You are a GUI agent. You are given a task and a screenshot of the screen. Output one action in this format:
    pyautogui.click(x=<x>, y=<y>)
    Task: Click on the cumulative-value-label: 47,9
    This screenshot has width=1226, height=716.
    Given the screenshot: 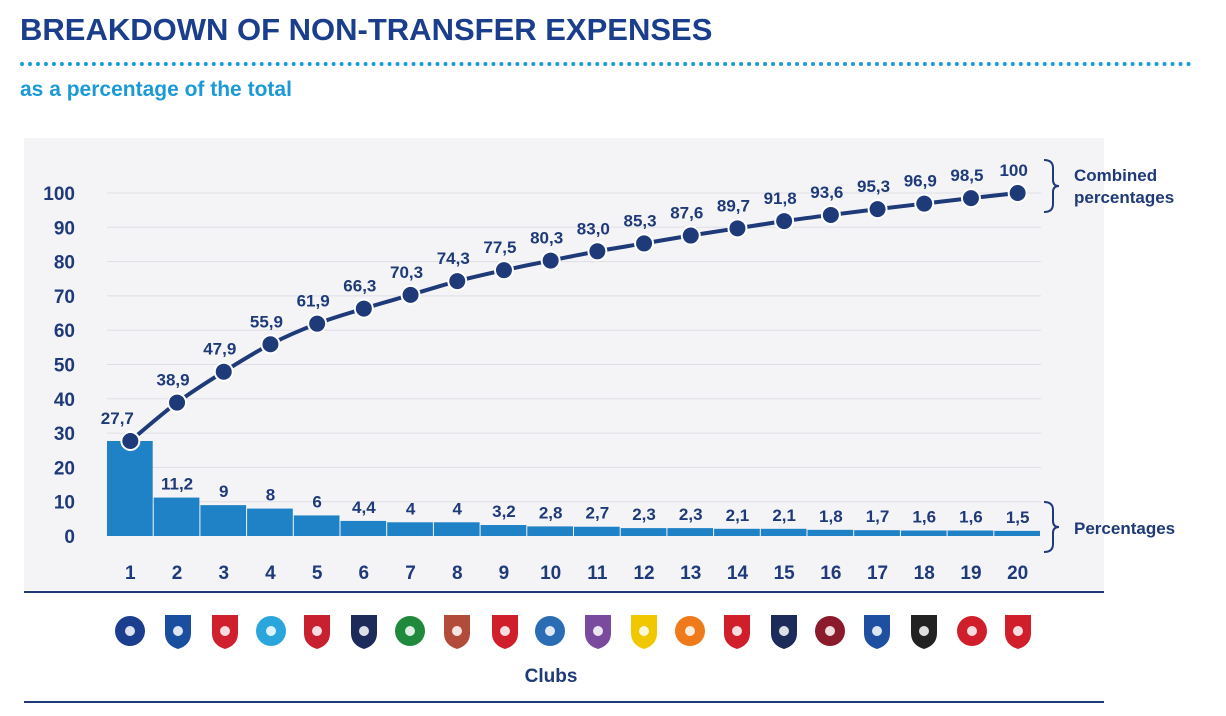 What is the action you would take?
    pyautogui.click(x=219, y=349)
    